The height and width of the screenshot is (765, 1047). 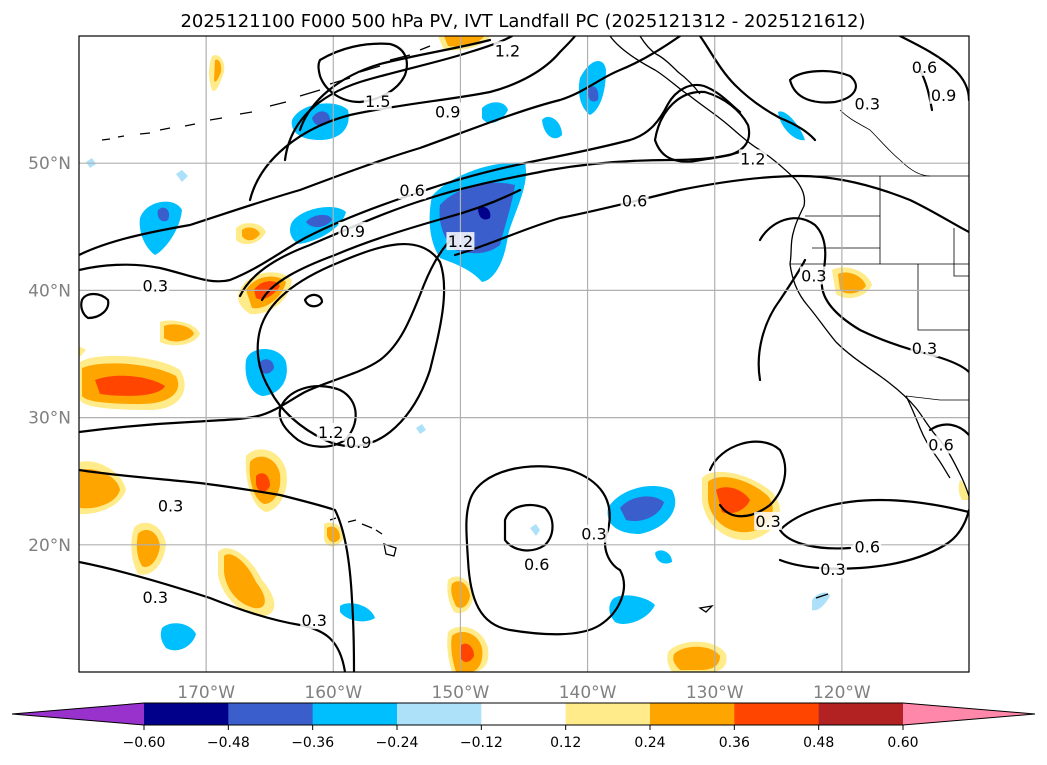 I want to click on colorbar-extend-low, so click(x=78, y=714).